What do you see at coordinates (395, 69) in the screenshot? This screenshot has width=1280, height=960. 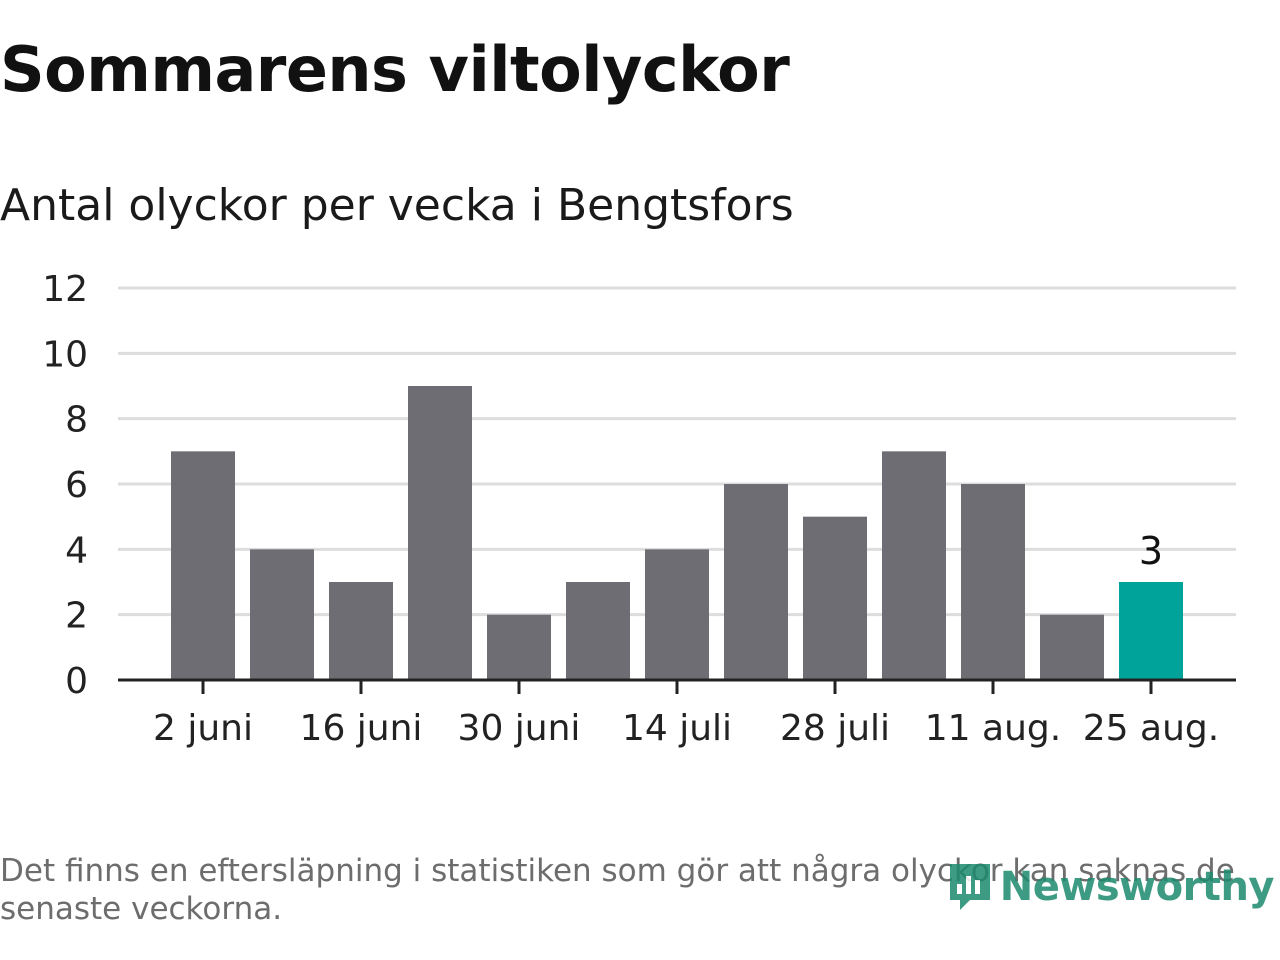 I see `chart-title: Sommarens viltolyckor` at bounding box center [395, 69].